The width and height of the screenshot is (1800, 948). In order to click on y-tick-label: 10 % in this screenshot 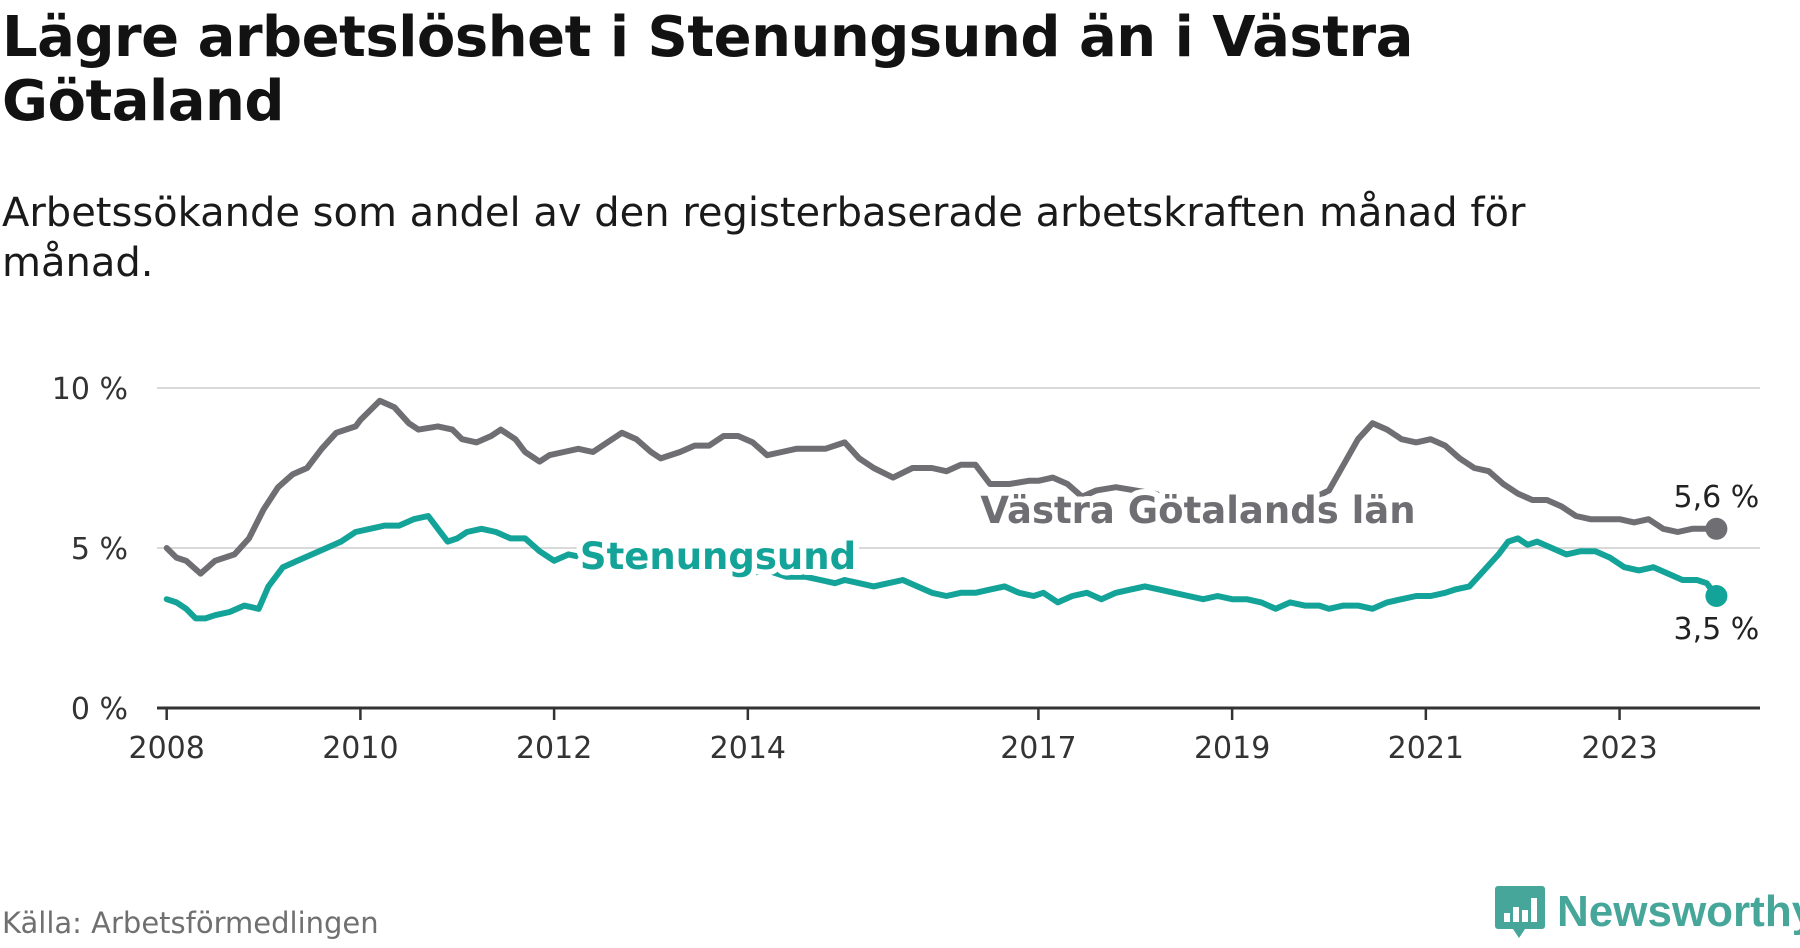, I will do `click(90, 389)`.